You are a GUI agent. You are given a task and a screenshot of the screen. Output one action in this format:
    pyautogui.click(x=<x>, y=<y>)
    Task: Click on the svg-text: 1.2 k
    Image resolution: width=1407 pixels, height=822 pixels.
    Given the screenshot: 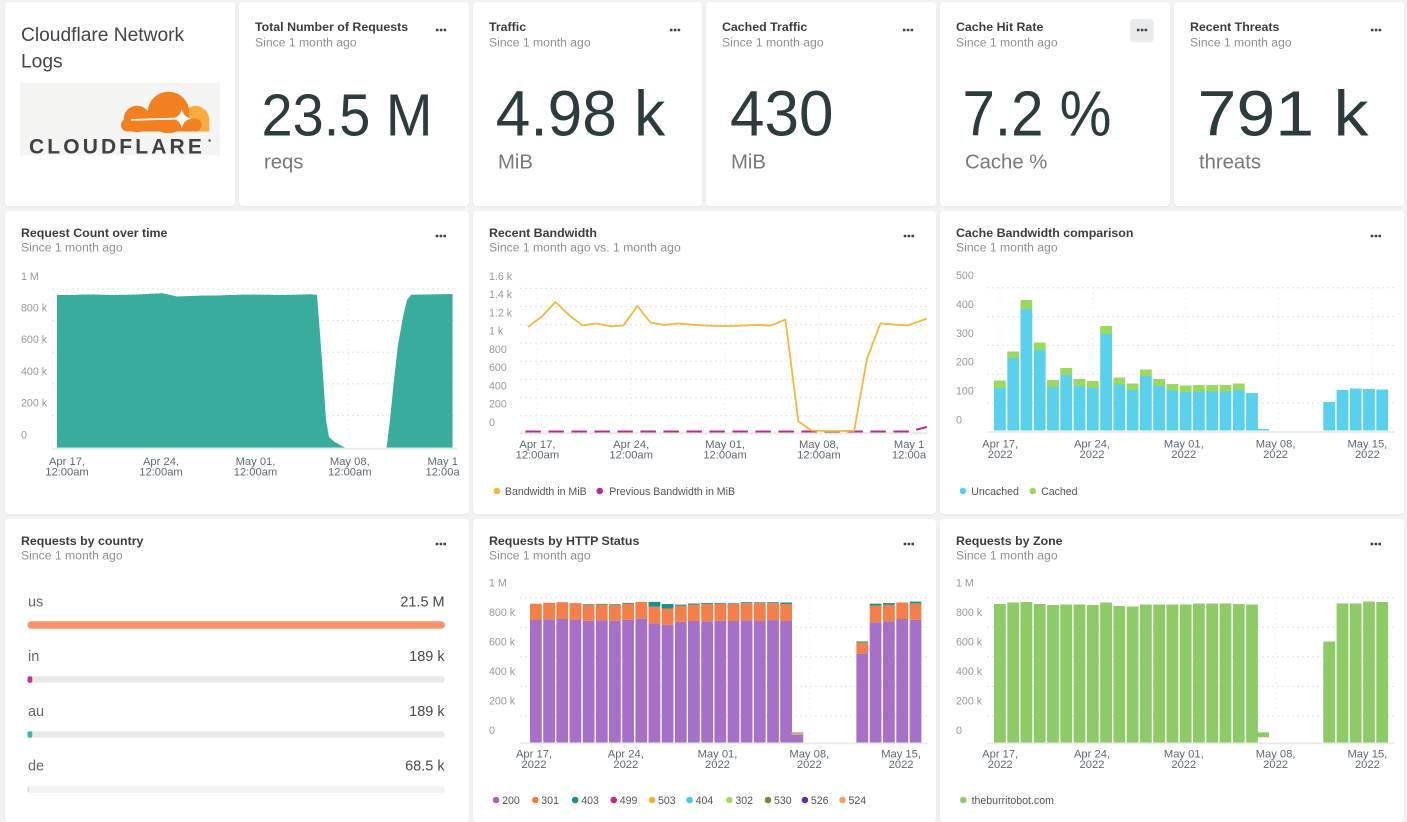 What is the action you would take?
    pyautogui.click(x=501, y=313)
    